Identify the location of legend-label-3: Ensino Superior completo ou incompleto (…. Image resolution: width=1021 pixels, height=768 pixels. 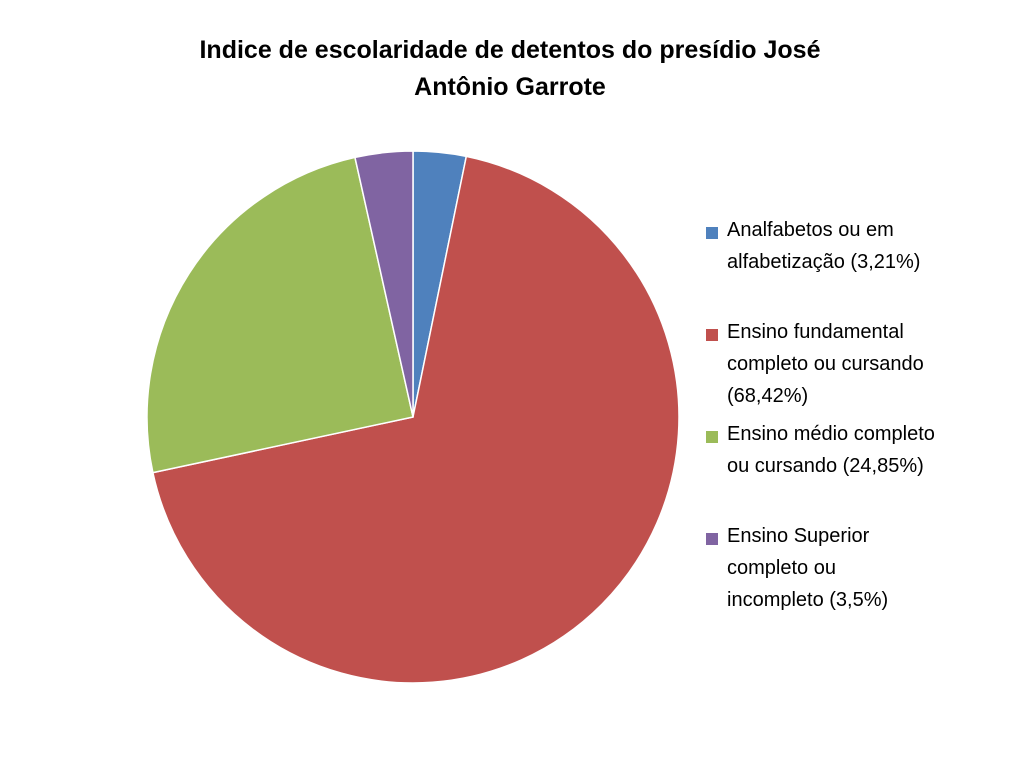
(808, 568).